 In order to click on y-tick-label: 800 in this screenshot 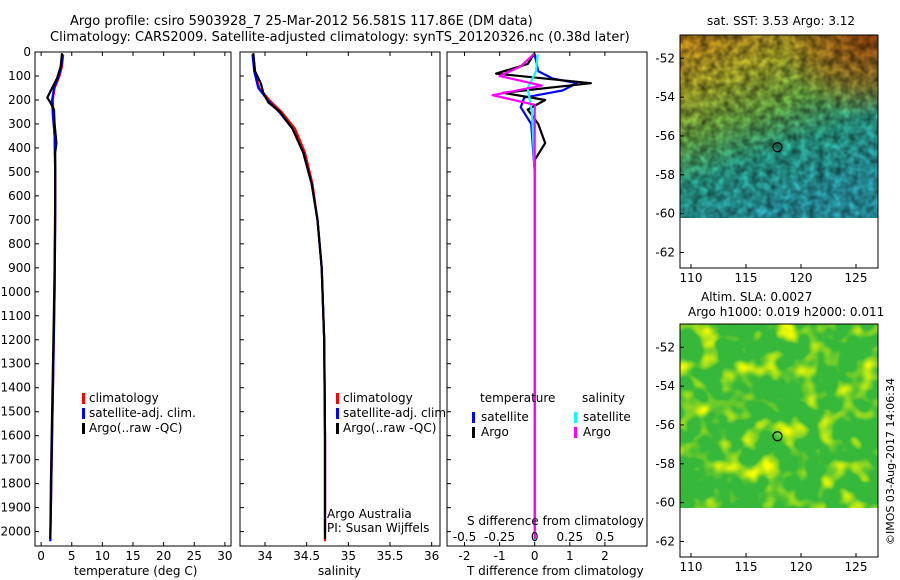, I will do `click(19, 244)`.